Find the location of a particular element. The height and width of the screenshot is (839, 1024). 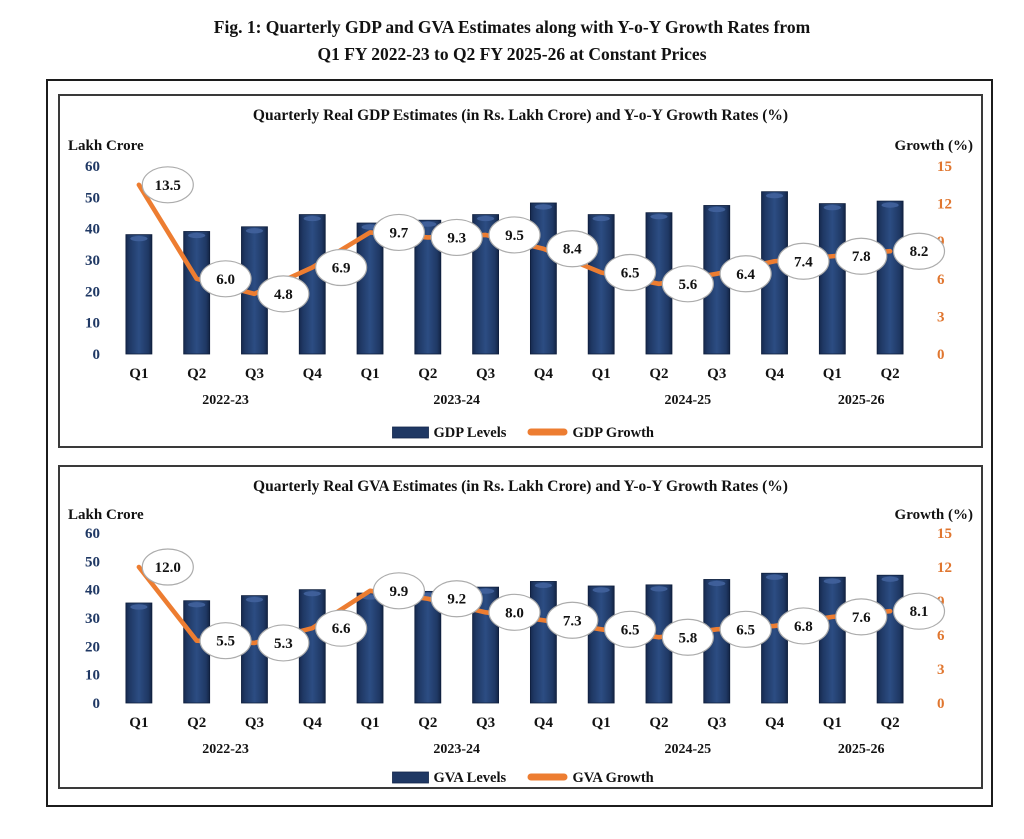

data-label-value: 7.6 is located at coordinates (861, 618).